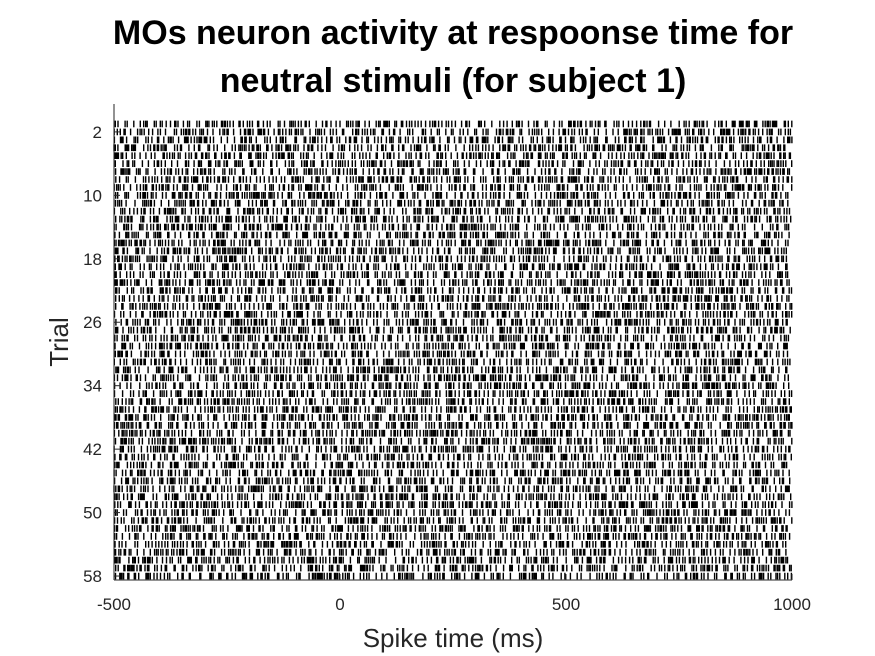 The width and height of the screenshot is (875, 656). What do you see at coordinates (566, 604) in the screenshot?
I see `x-tick-label: 500` at bounding box center [566, 604].